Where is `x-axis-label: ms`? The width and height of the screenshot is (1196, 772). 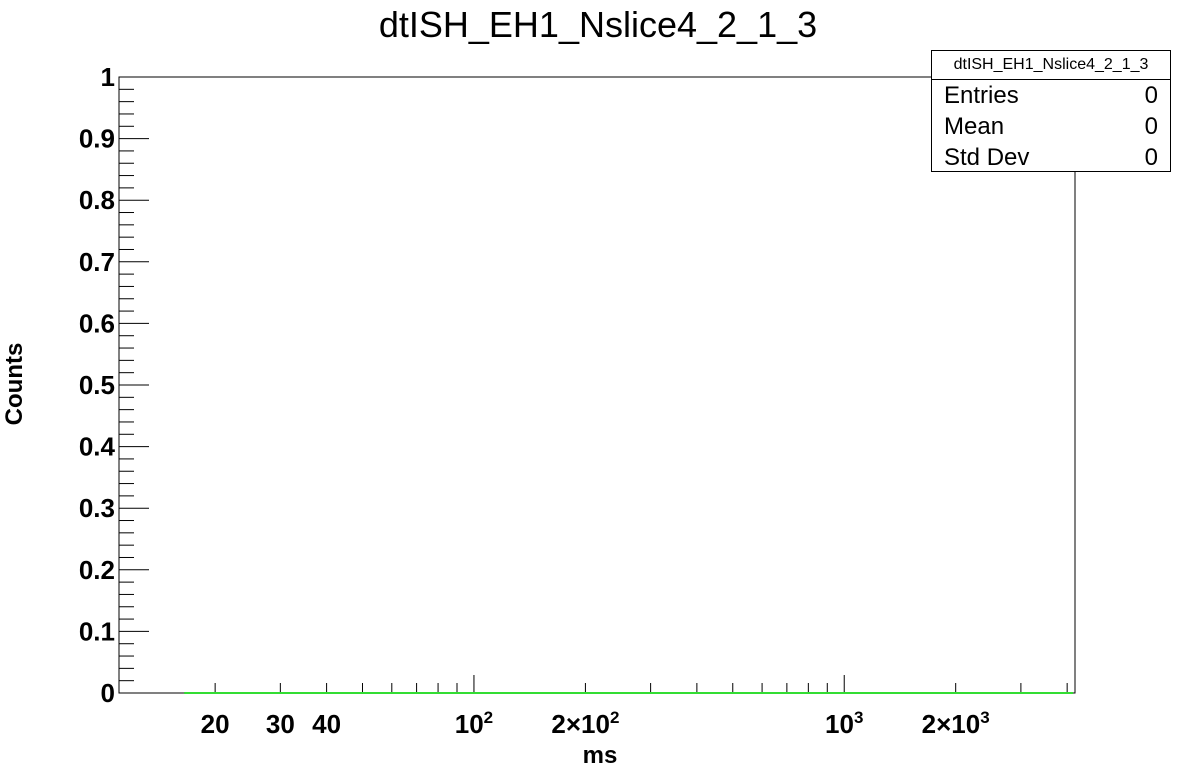 x-axis-label: ms is located at coordinates (600, 755).